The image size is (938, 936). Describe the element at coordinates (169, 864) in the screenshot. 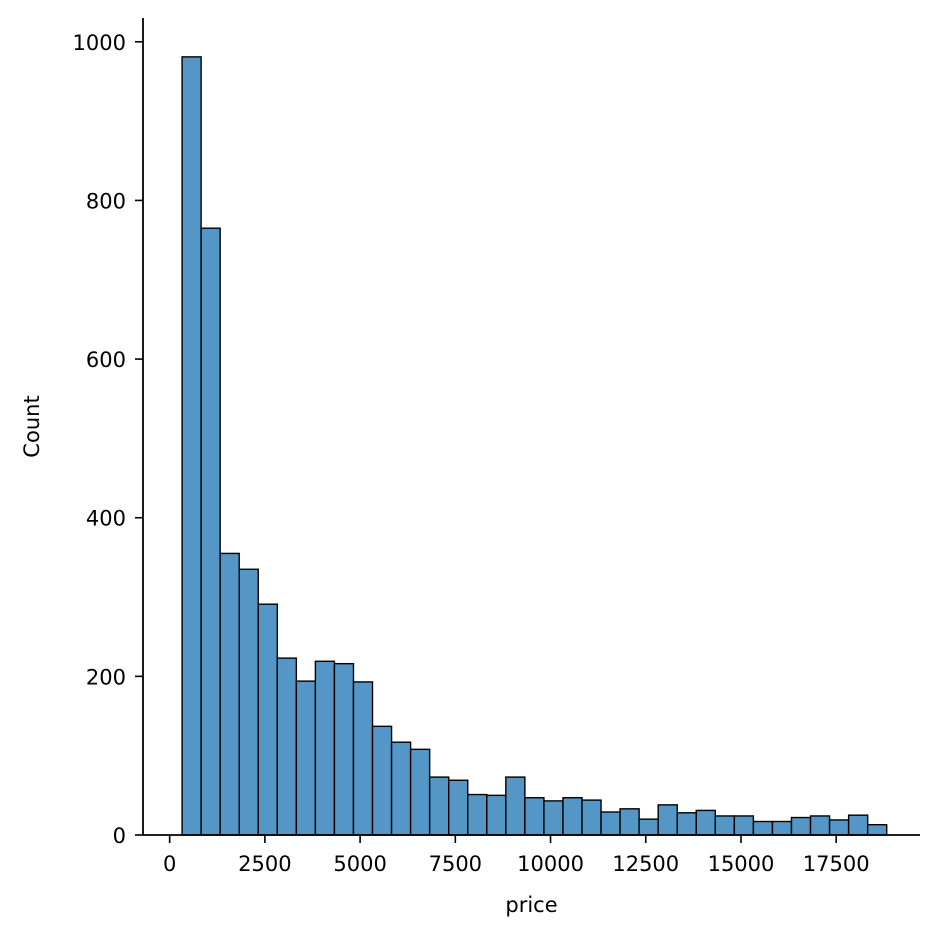

I see `x-tick-label: 0` at that location.